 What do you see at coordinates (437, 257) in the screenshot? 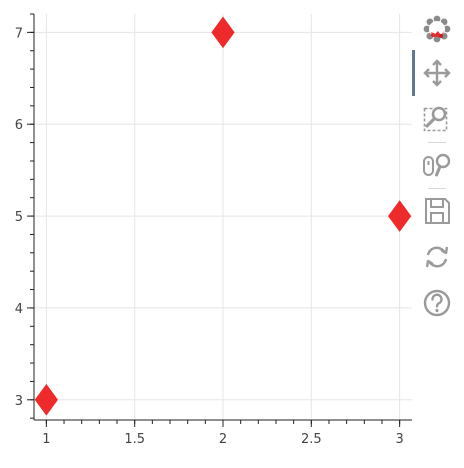
I see `reset-tool-icon` at bounding box center [437, 257].